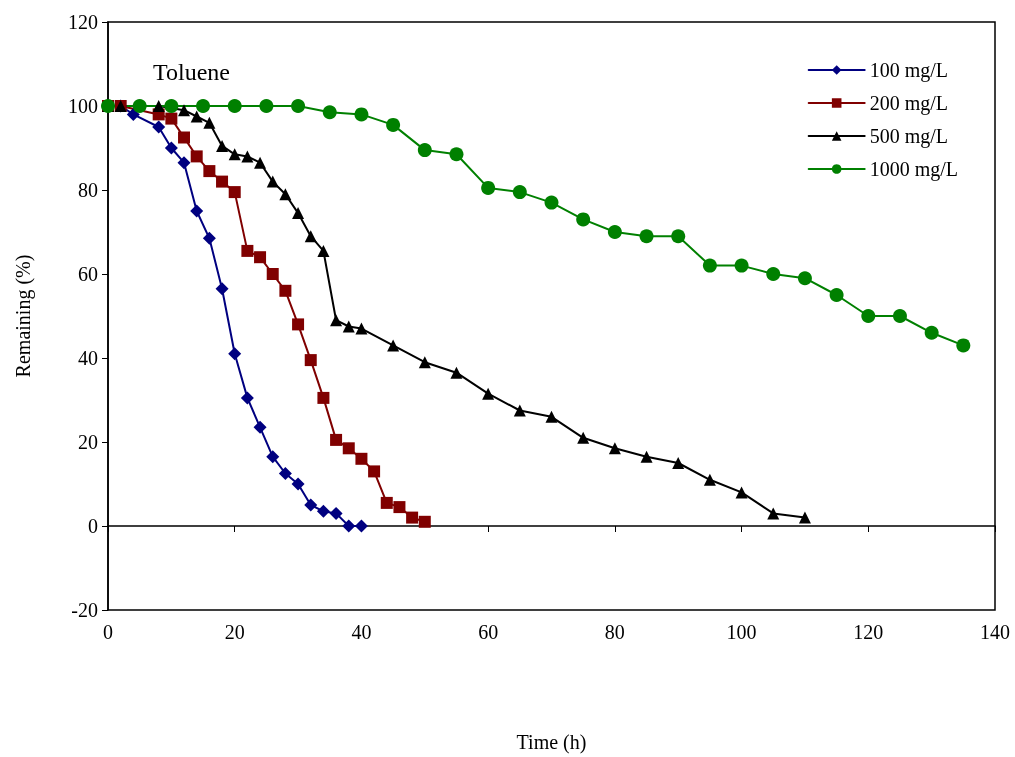 This screenshot has height=757, width=1015. What do you see at coordinates (23, 316) in the screenshot?
I see `y-axis-title: Remaining (%)` at bounding box center [23, 316].